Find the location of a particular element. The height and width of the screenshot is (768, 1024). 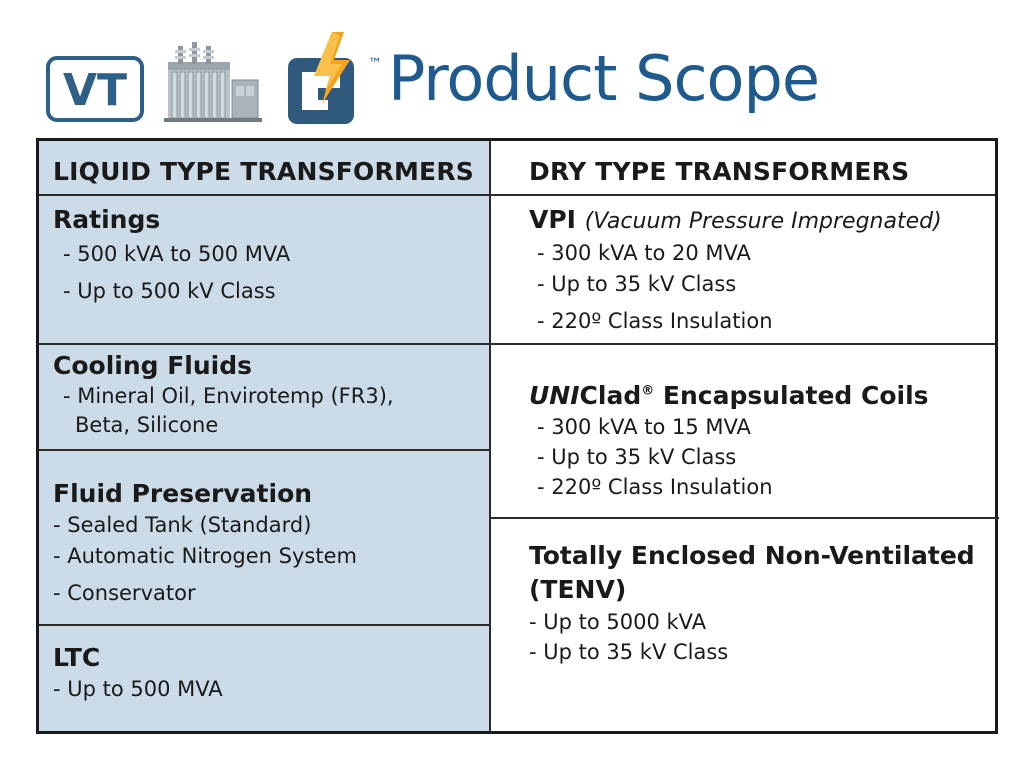

vpi-subtitle: (Vacuum Pressure Impregnated) is located at coordinates (763, 221).